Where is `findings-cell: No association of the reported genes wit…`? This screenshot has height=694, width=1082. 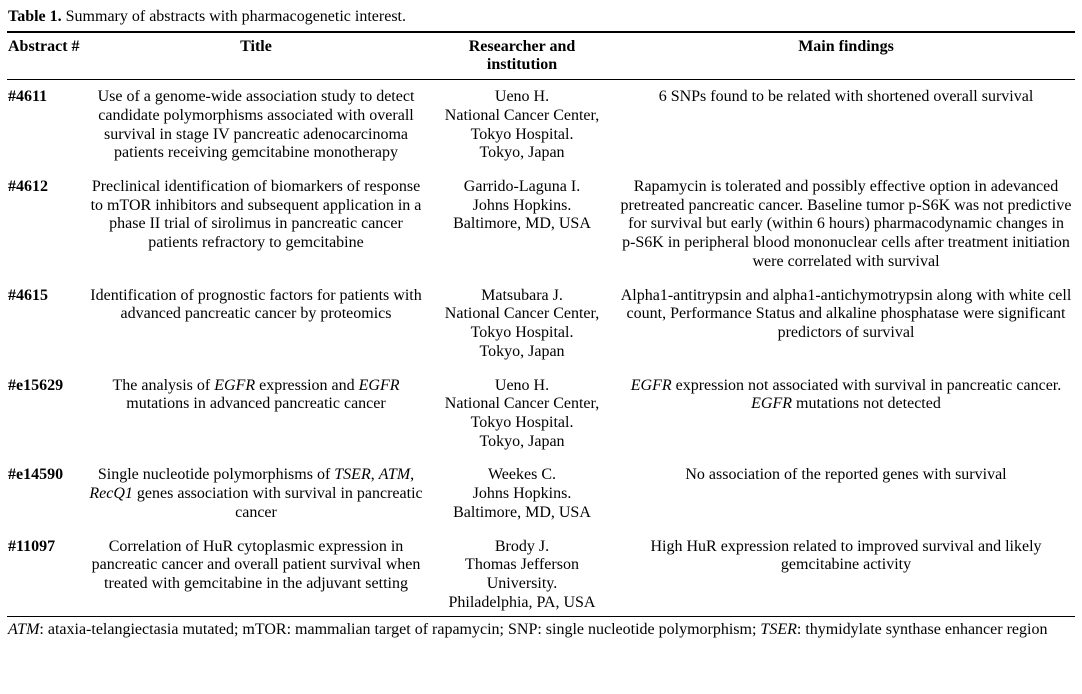 findings-cell: No association of the reported genes wit… is located at coordinates (846, 475).